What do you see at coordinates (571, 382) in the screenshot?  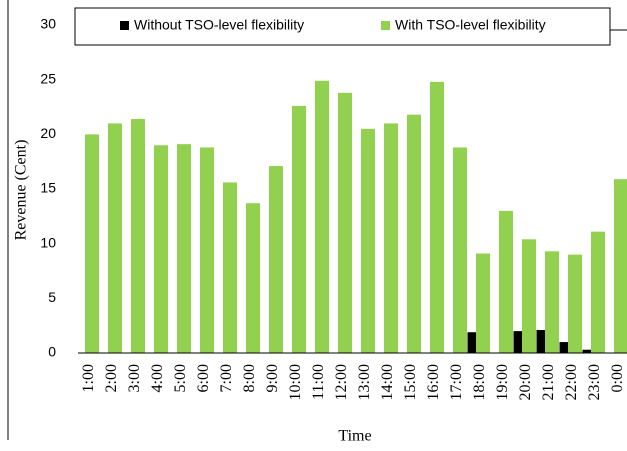 I see `x-tick-label: 22:00` at bounding box center [571, 382].